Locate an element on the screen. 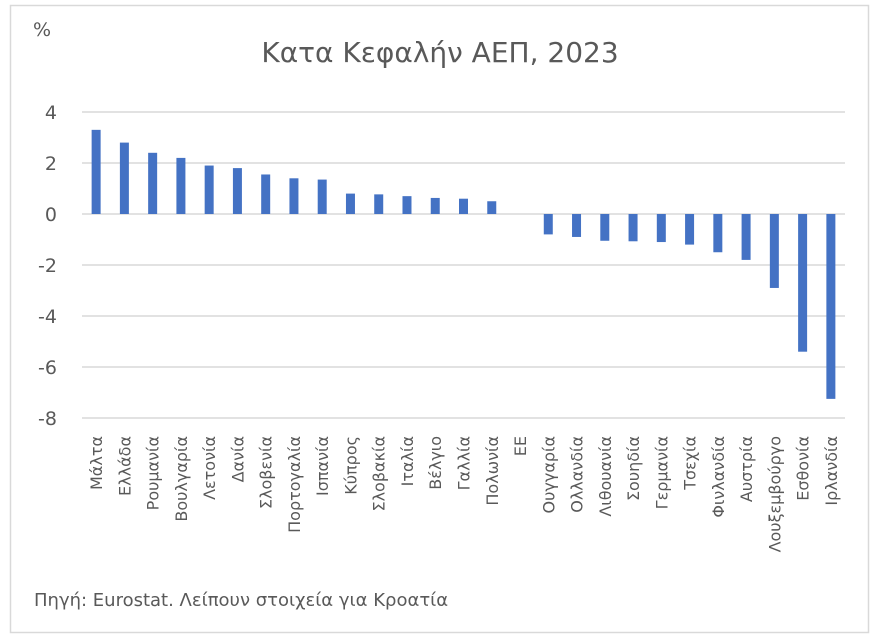 This screenshot has width=880, height=643. x-tick-label: Λουξεμβούργο is located at coordinates (774, 494).